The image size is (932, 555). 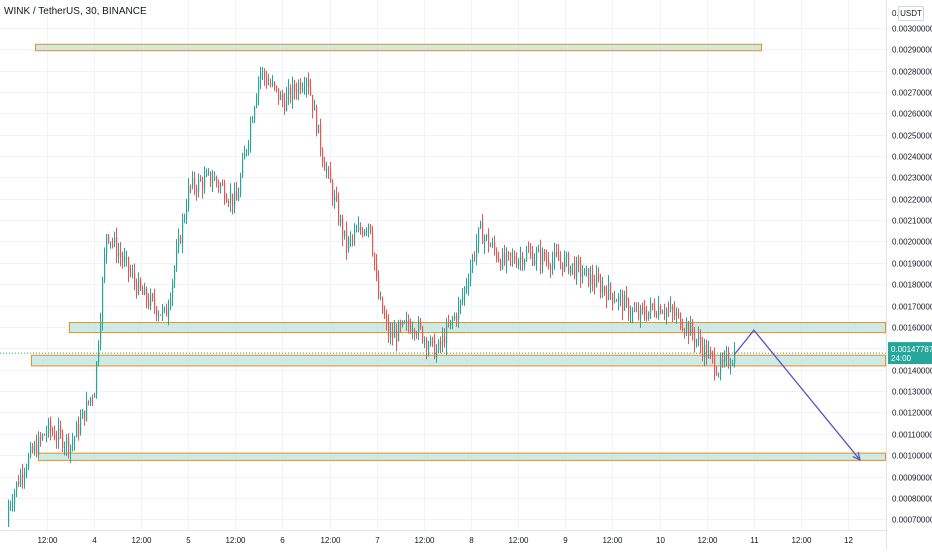 I want to click on projection-path, so click(x=797, y=395).